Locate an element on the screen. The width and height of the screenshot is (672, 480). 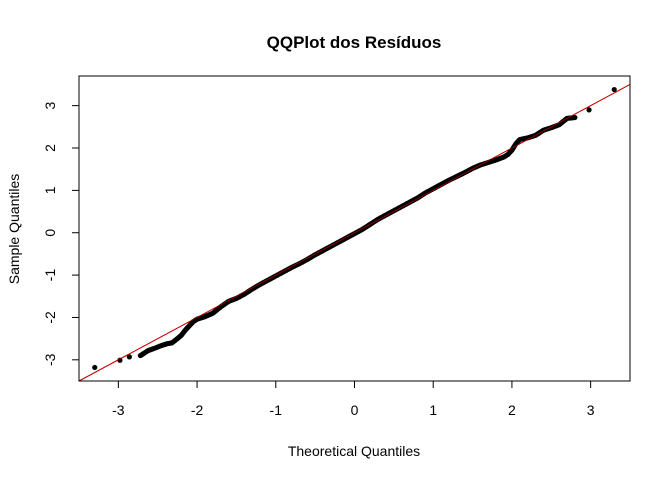
y-axis: -3 -2 -1 0 1 2 3 is located at coordinates (61, 234).